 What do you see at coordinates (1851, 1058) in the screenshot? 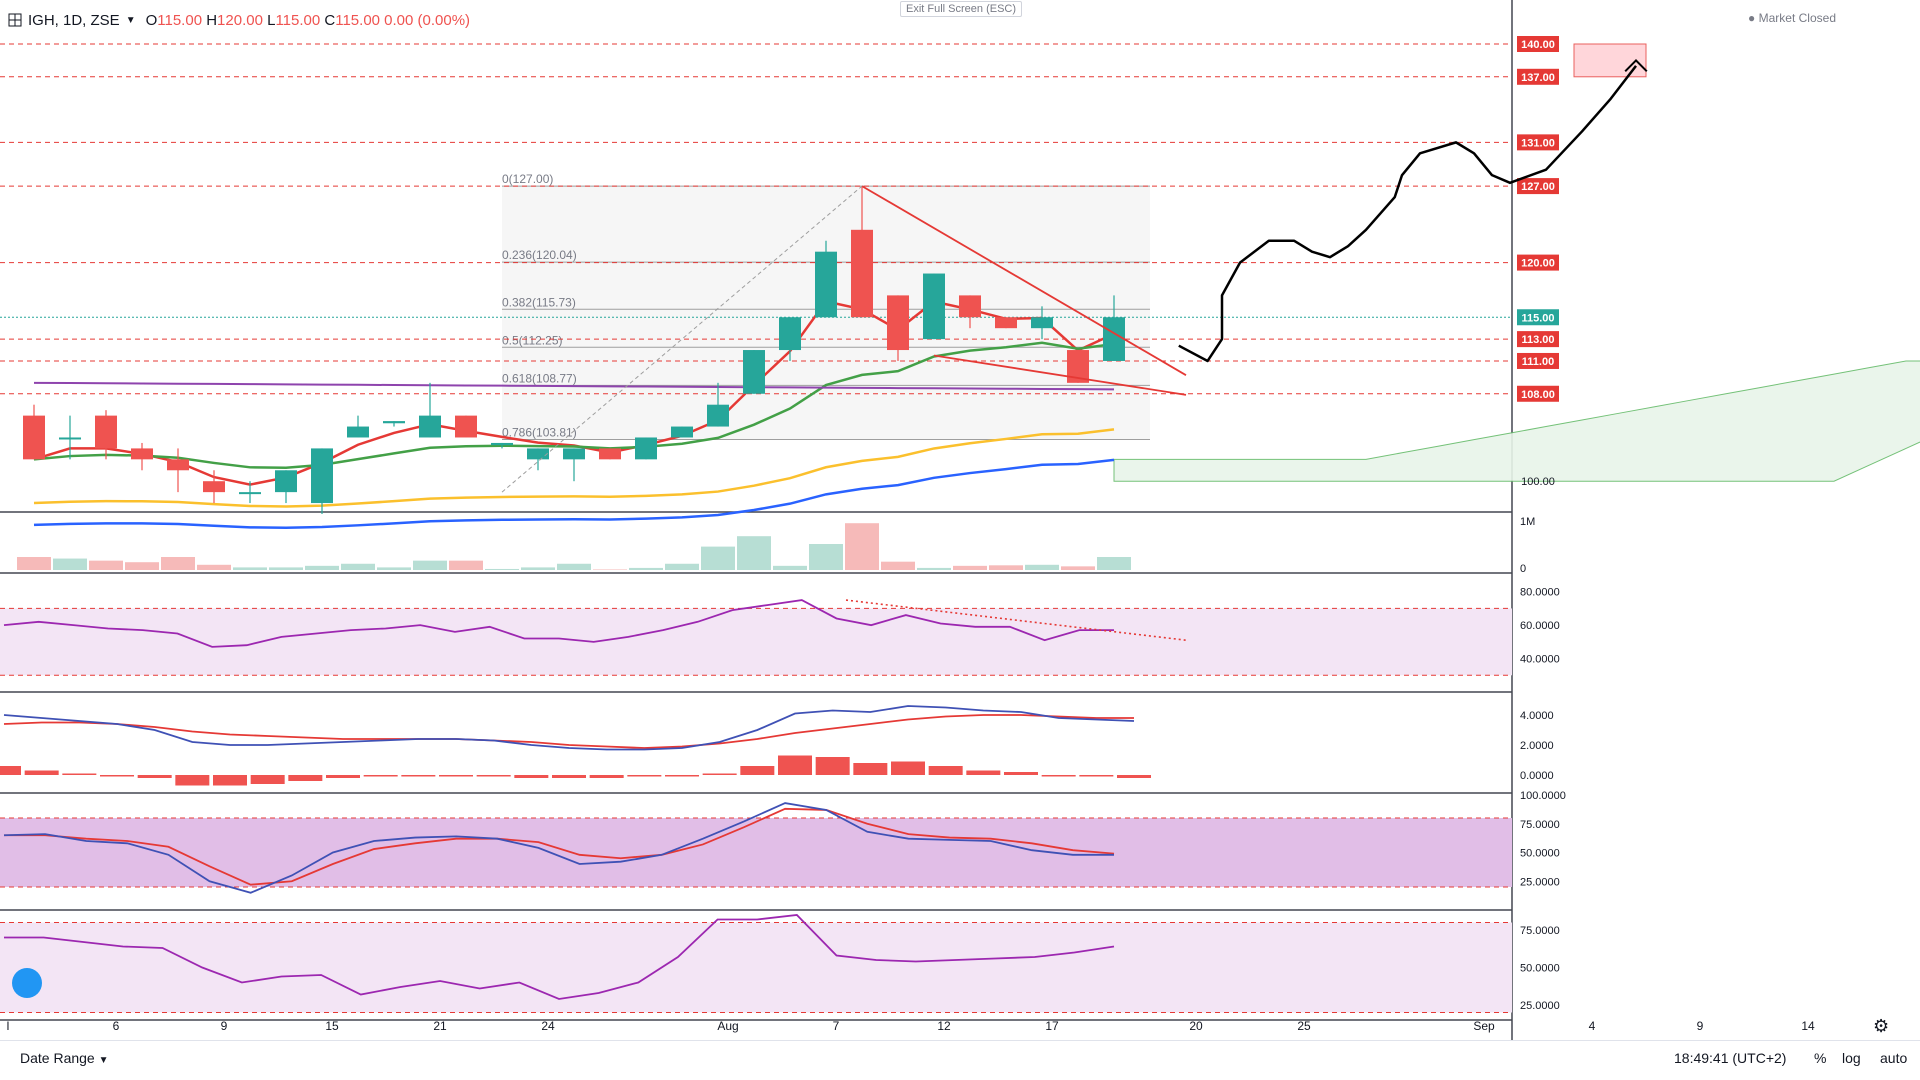
I see `log-scale-button: log` at bounding box center [1851, 1058].